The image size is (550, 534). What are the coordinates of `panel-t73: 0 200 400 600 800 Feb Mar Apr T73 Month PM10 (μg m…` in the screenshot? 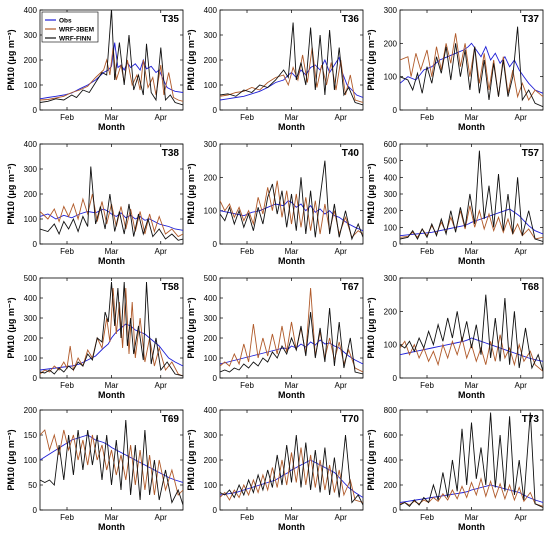 It's located at (455, 469).